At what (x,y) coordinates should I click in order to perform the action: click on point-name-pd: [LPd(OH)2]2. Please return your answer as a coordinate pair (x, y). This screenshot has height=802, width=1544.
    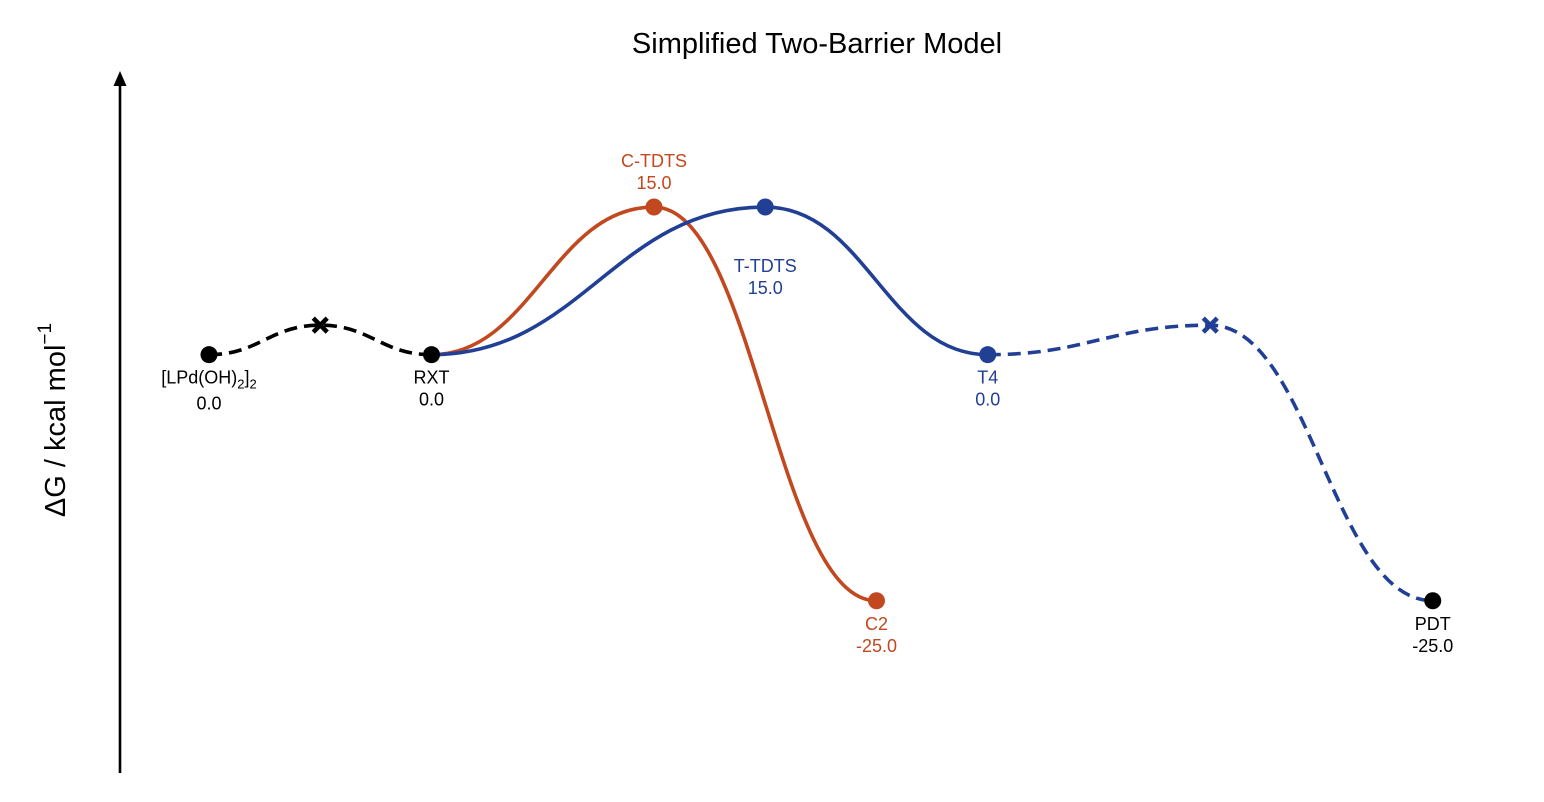
    Looking at the image, I should click on (209, 380).